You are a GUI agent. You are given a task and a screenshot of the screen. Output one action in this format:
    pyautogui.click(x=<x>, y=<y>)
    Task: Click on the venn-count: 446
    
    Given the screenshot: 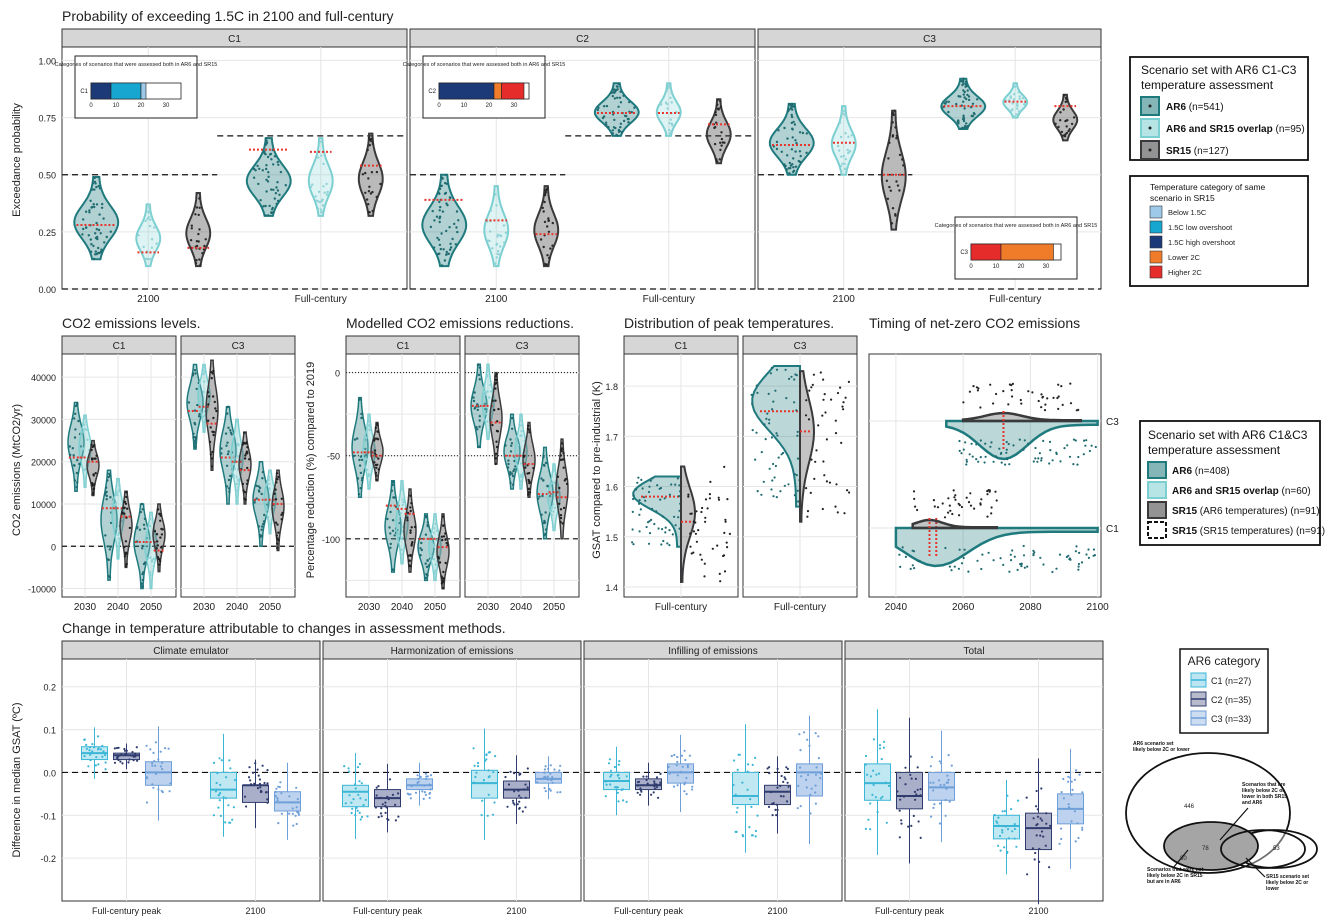 What is the action you would take?
    pyautogui.click(x=1189, y=807)
    